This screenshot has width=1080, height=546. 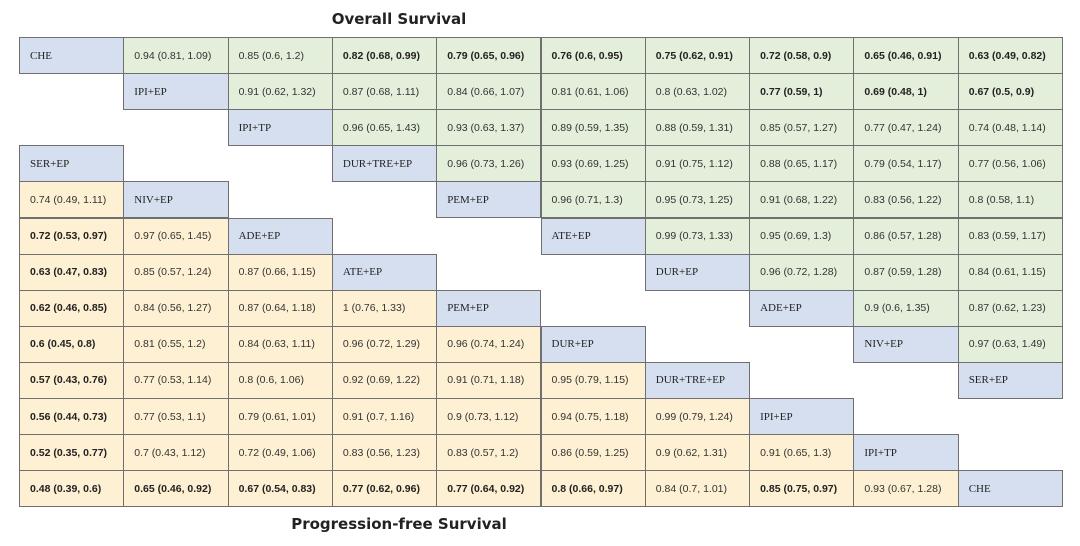 I want to click on pfs-value-cell: 0.63 (0.47, 0.83), so click(x=72, y=272).